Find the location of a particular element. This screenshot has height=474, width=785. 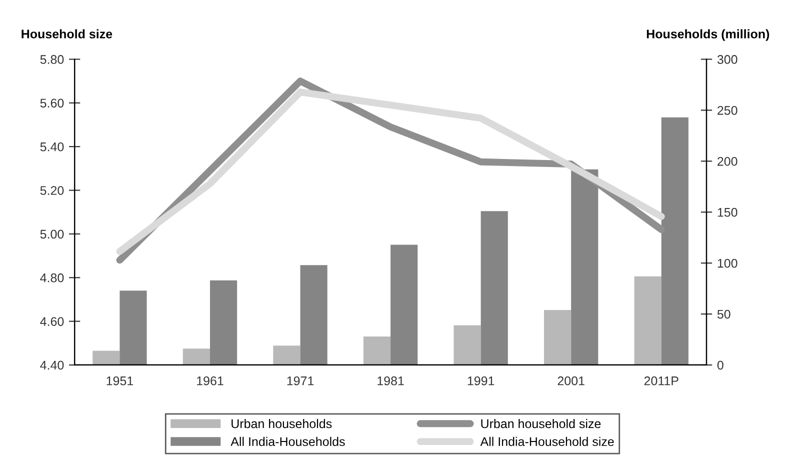

x-tick-label: 2001 is located at coordinates (571, 381).